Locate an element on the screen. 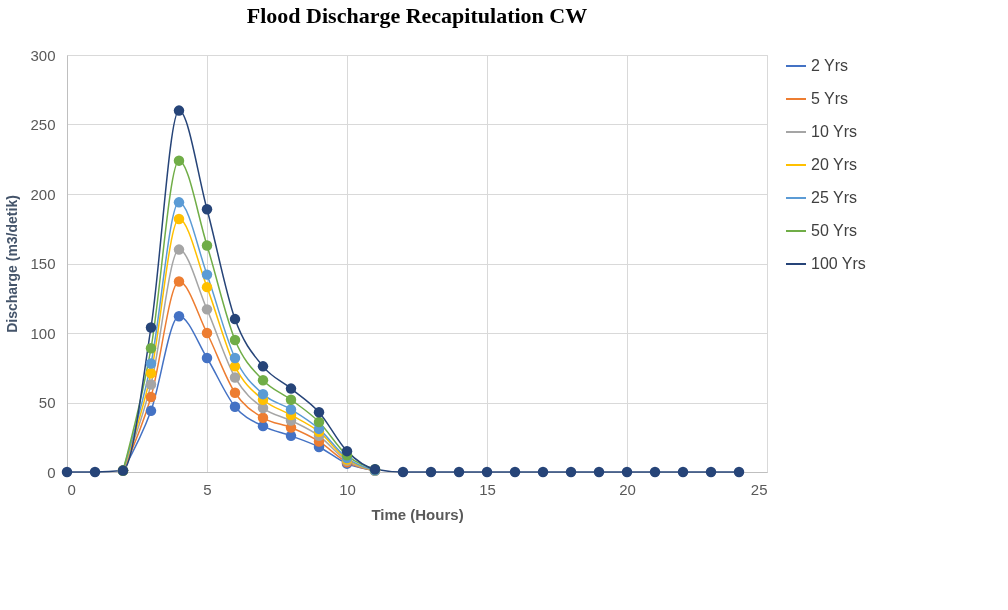 This screenshot has height=610, width=1008. y-tick-label: 100 is located at coordinates (43, 333).